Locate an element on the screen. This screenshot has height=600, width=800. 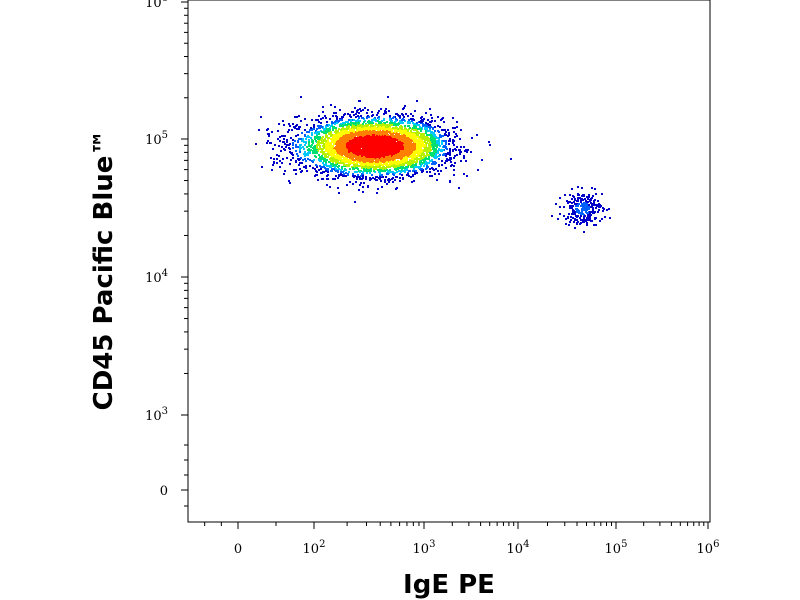
event-dots is located at coordinates (433, 164).